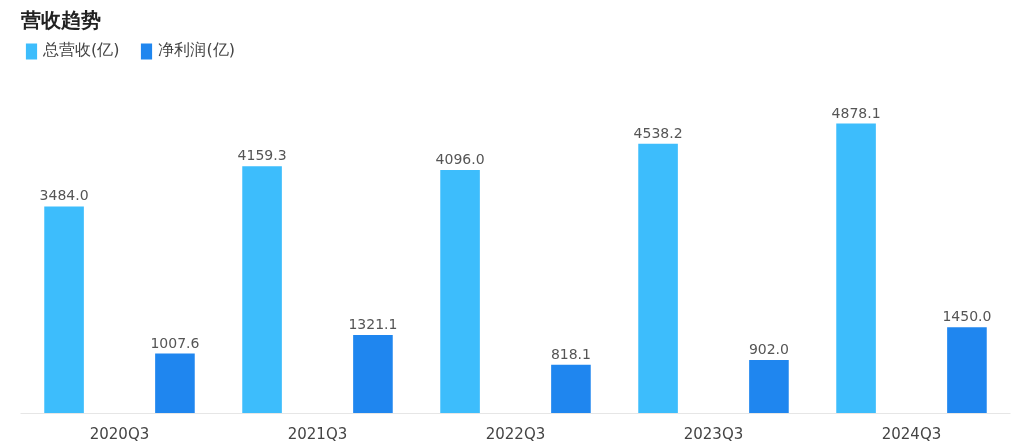  I want to click on x-tick-label: 2020Q3, so click(119, 433).